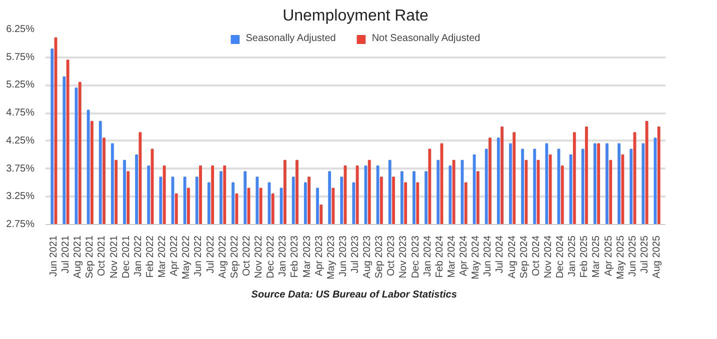  What do you see at coordinates (632, 256) in the screenshot?
I see `x-tick-label: Jun 2025` at bounding box center [632, 256].